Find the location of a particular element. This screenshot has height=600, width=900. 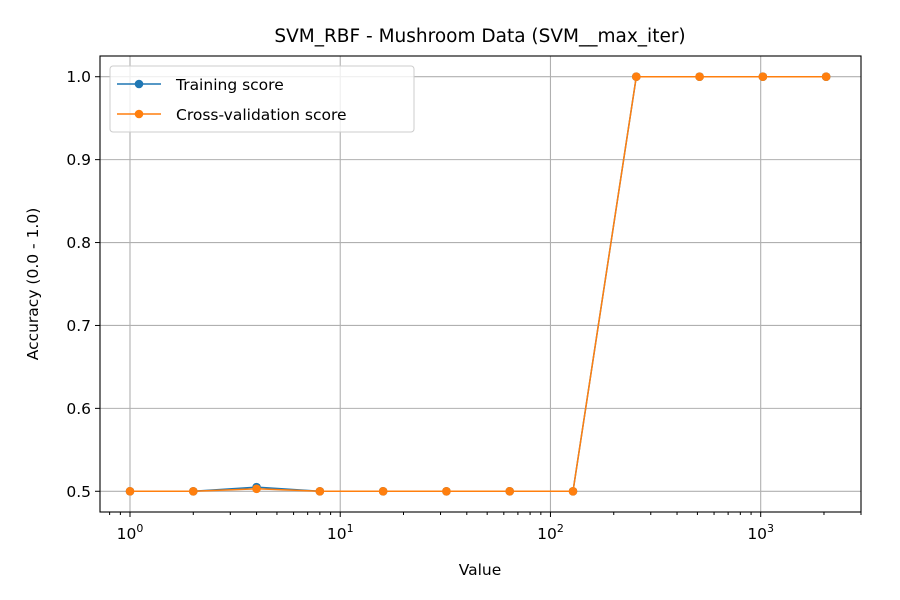

legend-marker-training is located at coordinates (139, 84).